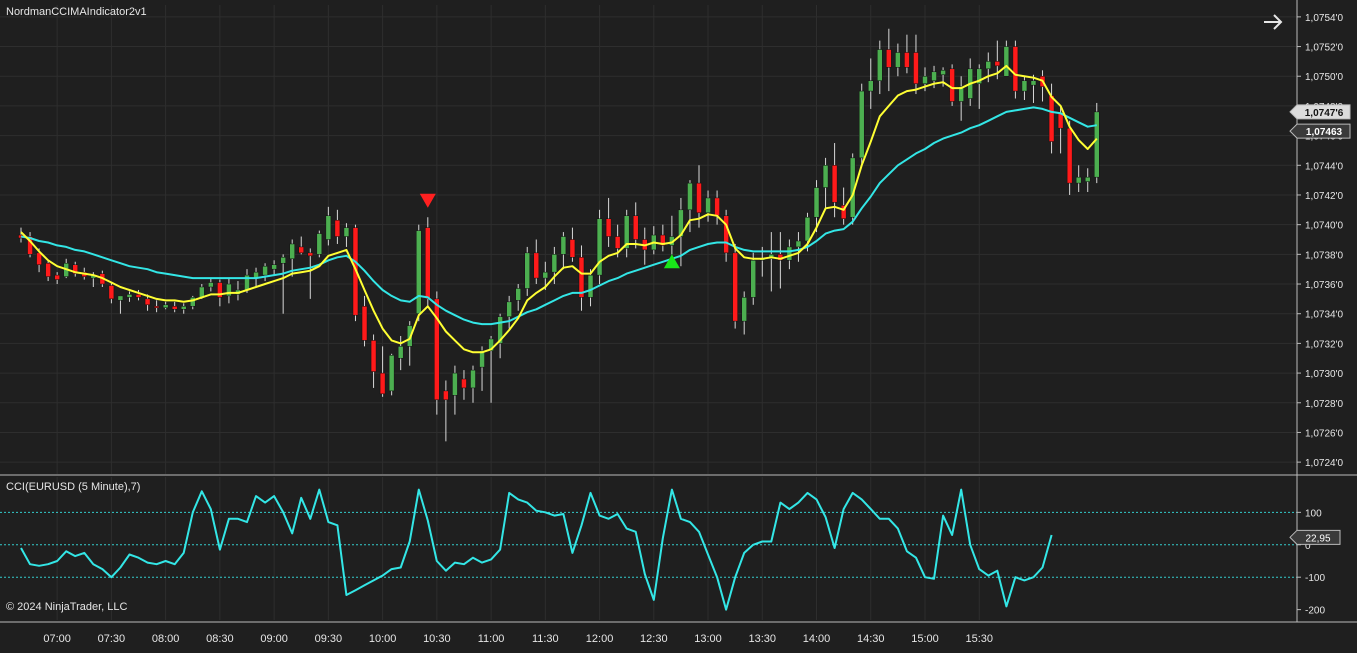 This screenshot has width=1357, height=653. Describe the element at coordinates (1324, 344) in the screenshot. I see `price-axis-label: 1,0732'0` at that location.